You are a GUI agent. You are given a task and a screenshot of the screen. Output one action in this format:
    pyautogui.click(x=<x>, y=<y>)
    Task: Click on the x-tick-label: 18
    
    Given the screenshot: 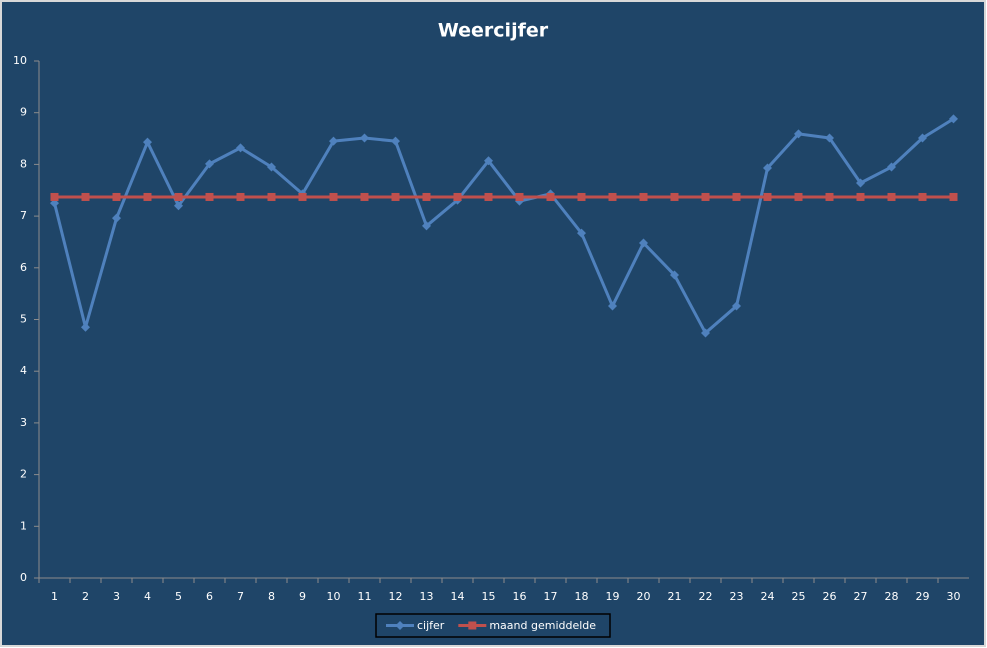 What is the action you would take?
    pyautogui.click(x=582, y=596)
    